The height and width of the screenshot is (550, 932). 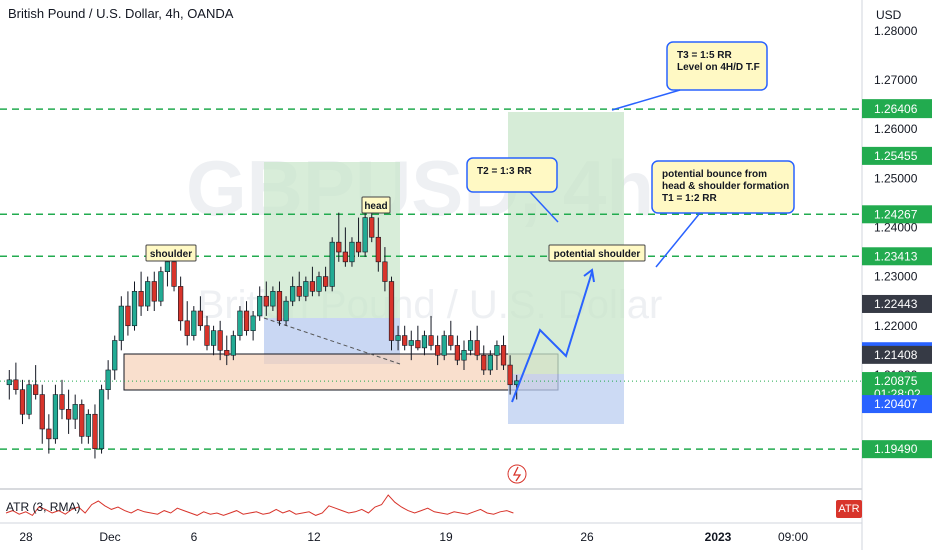 I want to click on price-level-label: 1.20407, so click(x=896, y=404).